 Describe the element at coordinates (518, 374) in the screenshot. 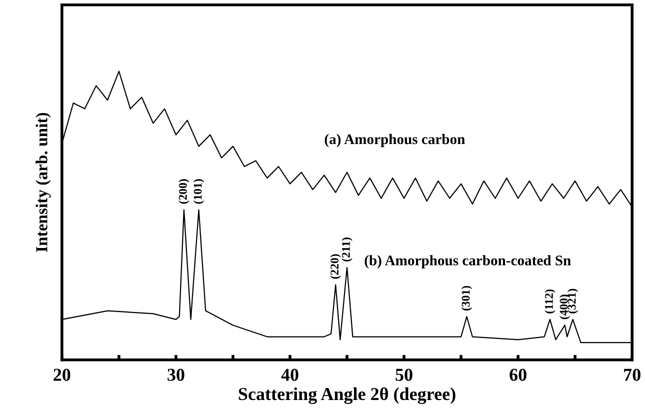

I see `x-tick-label: 60` at that location.